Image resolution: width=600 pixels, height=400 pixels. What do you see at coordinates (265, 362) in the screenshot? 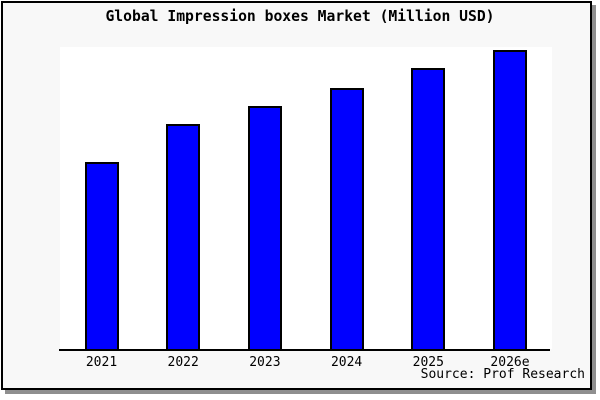
I see `x-tick-label-2023: 2023` at bounding box center [265, 362].